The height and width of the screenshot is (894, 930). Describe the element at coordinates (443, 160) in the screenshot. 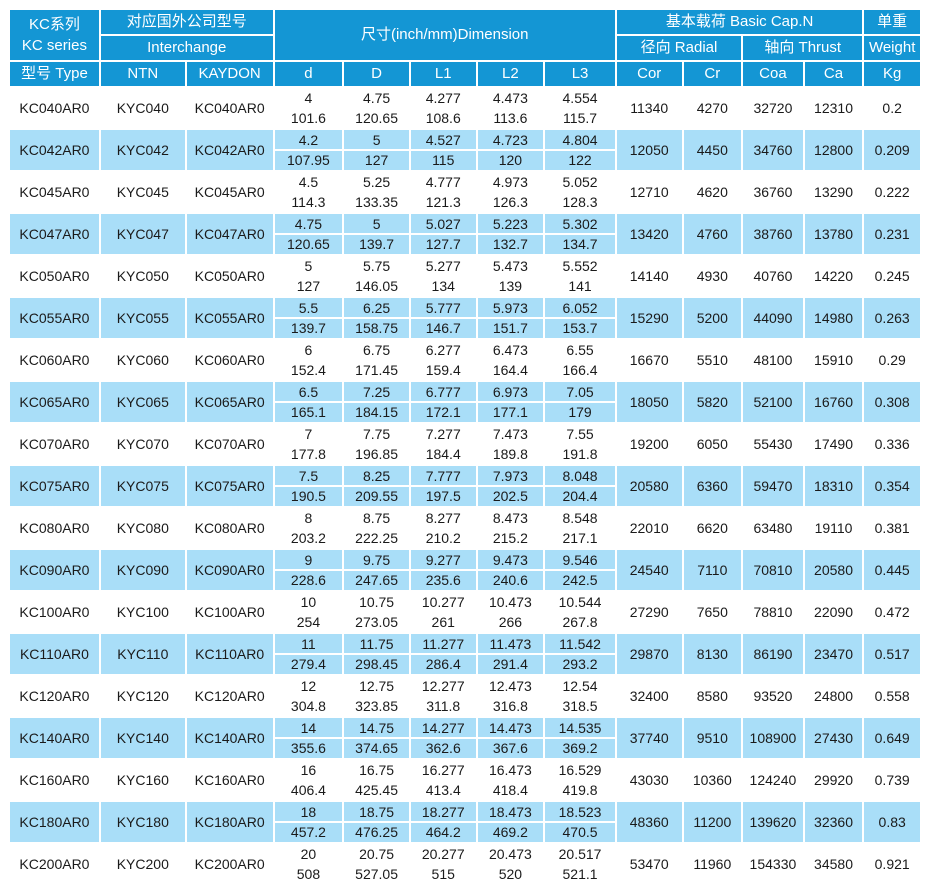

I see `dim-mm-value: 115` at that location.